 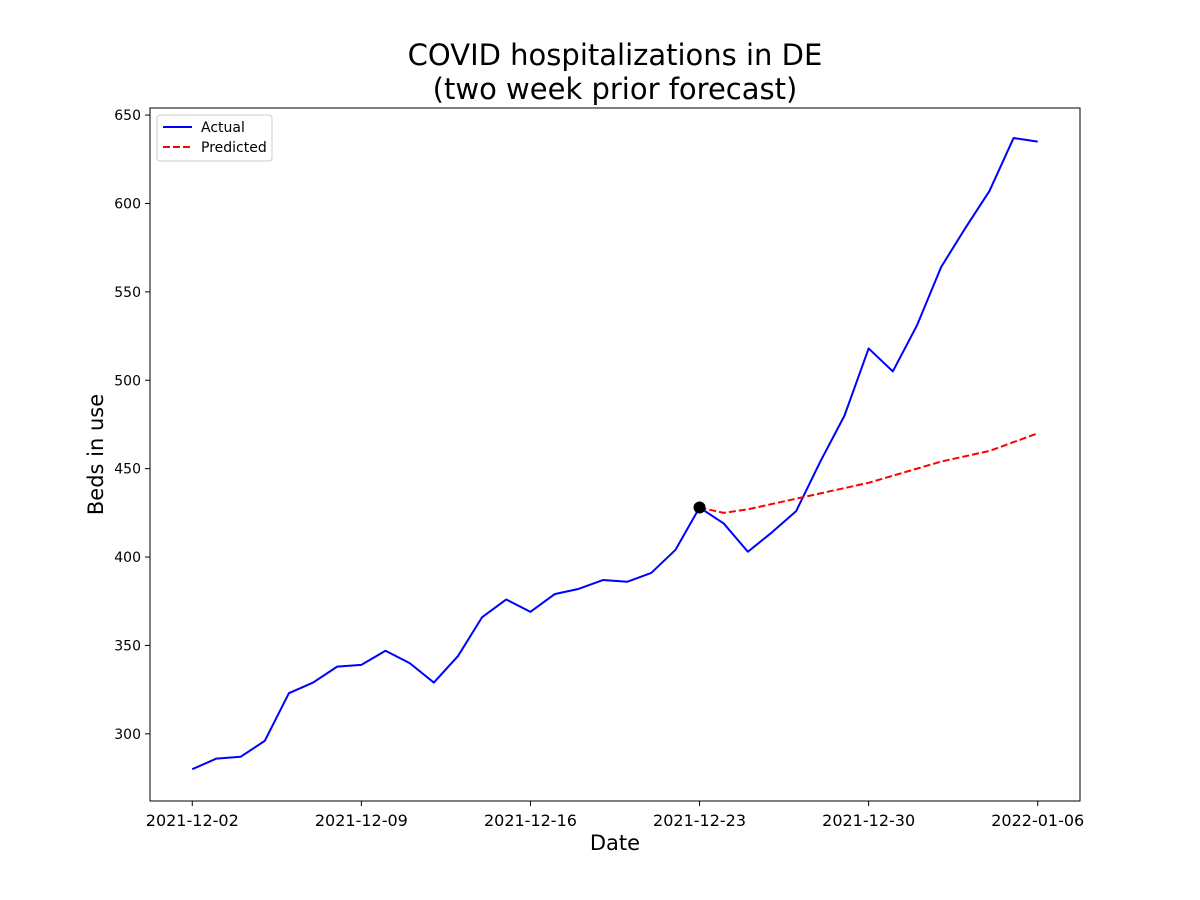 I want to click on y-tick-label: 400, so click(x=127, y=558).